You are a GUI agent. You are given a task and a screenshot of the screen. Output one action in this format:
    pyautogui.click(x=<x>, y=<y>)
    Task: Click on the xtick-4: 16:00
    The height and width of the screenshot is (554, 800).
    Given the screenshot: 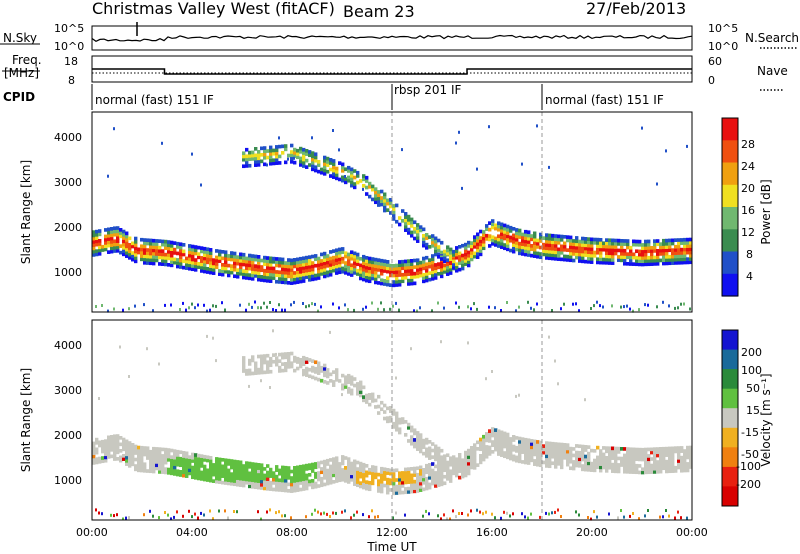 What is the action you would take?
    pyautogui.click(x=492, y=532)
    